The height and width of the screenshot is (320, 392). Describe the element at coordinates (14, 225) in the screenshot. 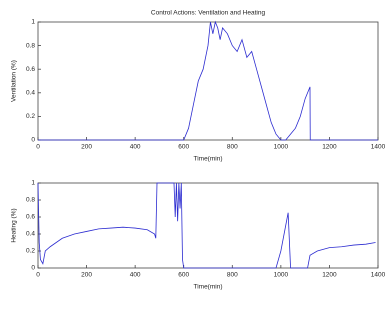

I see `y-axis-label: Heating (%)` at that location.